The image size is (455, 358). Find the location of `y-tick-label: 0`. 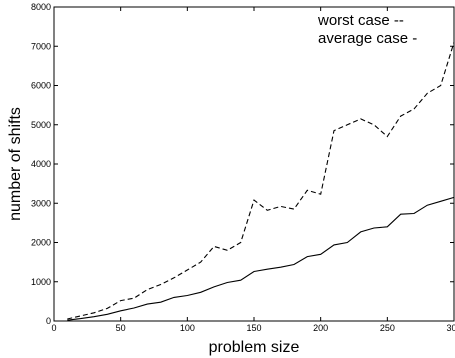

y-tick-label: 0 is located at coordinates (48, 321).